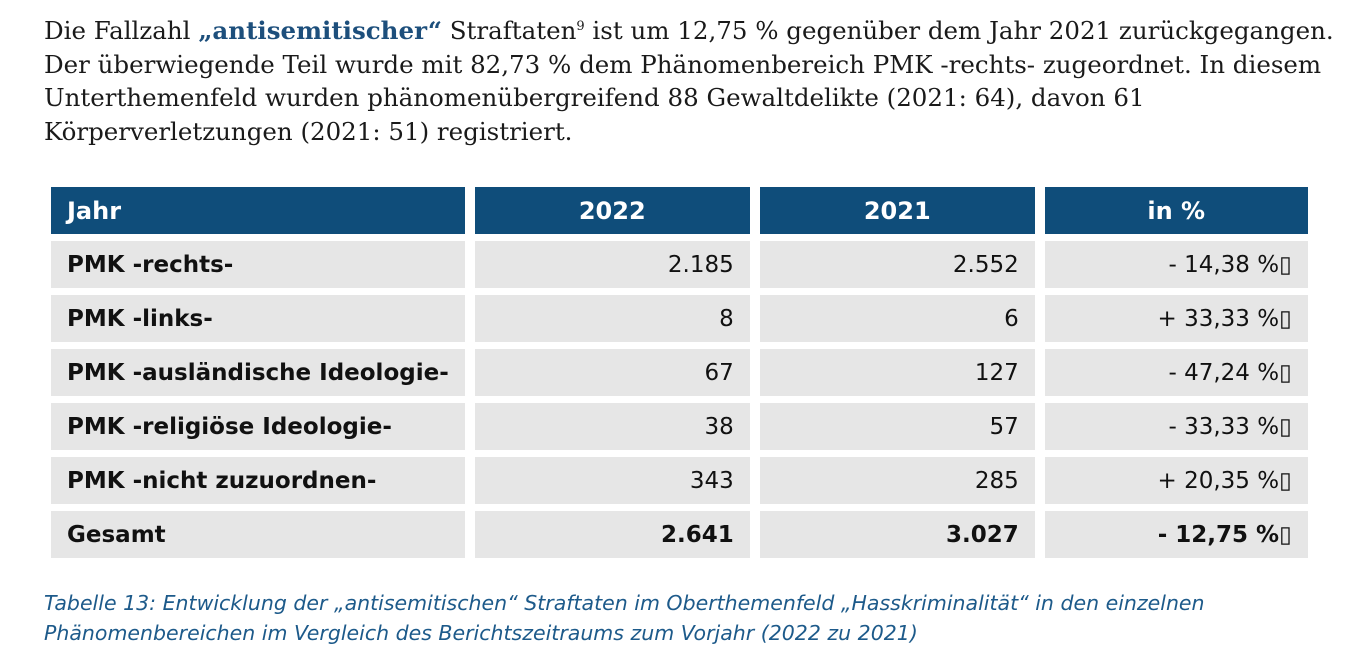 This screenshot has height=658, width=1357. I want to click on paragraph-text-start: Die Fallzahl, so click(121, 30).